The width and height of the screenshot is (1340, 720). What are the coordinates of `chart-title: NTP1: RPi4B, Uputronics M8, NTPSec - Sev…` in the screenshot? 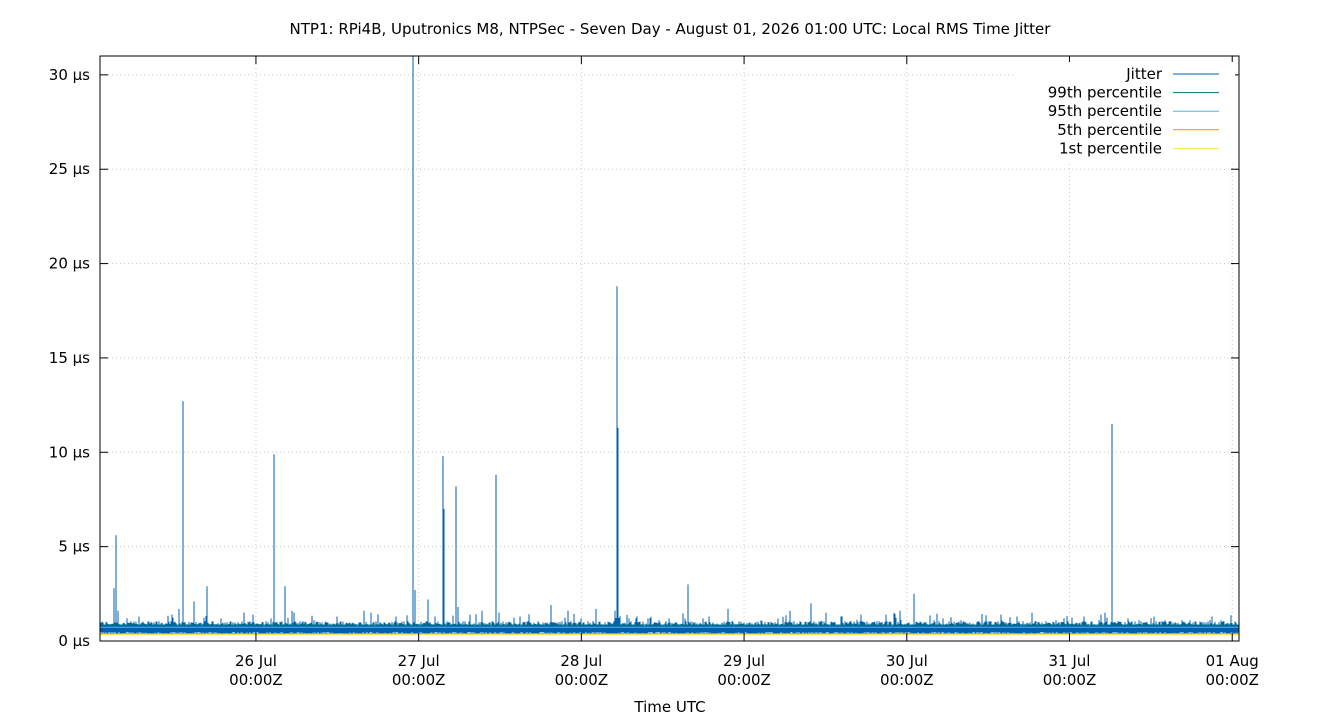 It's located at (671, 29).